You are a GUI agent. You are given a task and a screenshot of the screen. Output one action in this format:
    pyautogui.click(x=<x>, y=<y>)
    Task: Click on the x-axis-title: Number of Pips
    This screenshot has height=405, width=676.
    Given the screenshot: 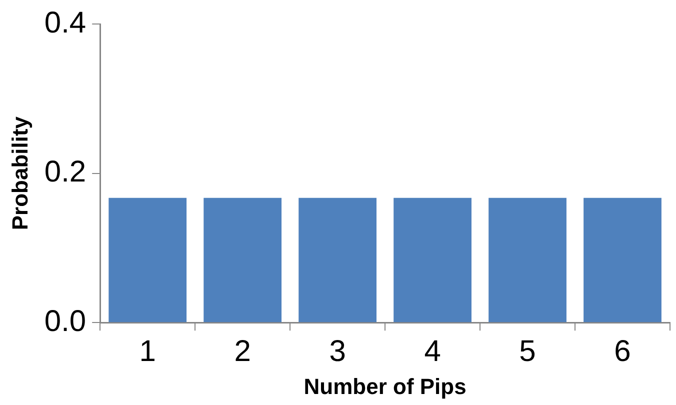 What is the action you would take?
    pyautogui.click(x=385, y=386)
    